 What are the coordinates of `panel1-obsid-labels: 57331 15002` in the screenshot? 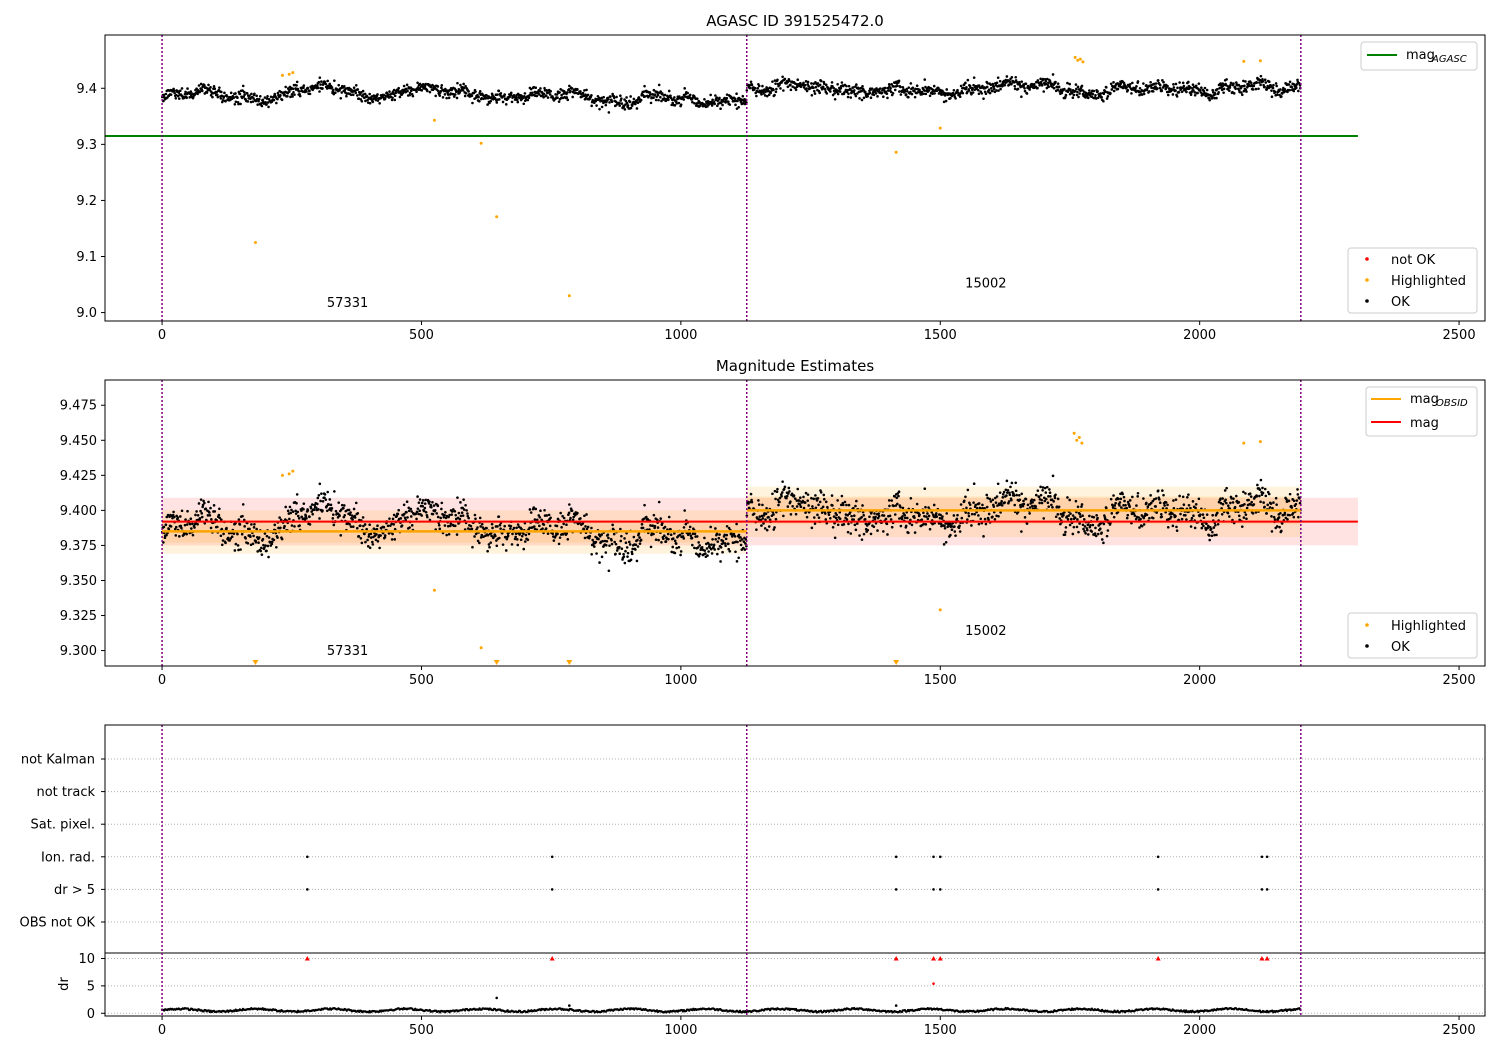 It's located at (667, 293).